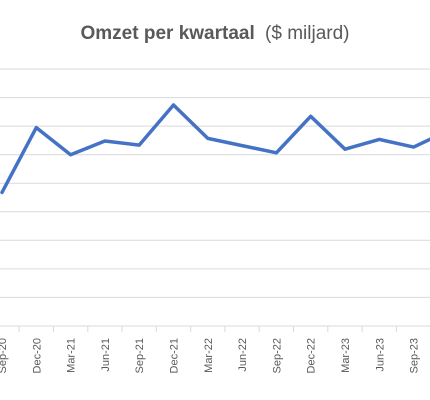 This screenshot has width=430, height=400. What do you see at coordinates (380, 355) in the screenshot?
I see `x-tick-label: Jun-23` at bounding box center [380, 355].